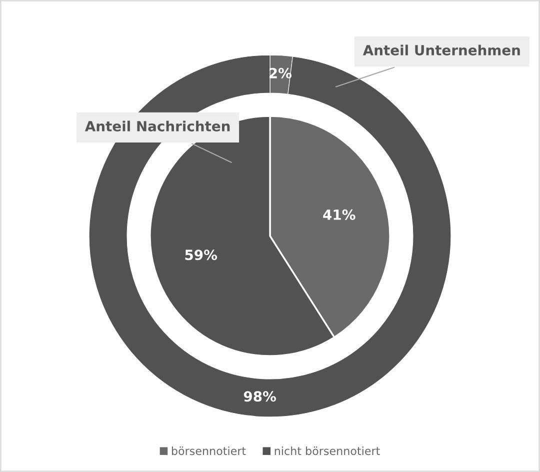  What do you see at coordinates (209, 451) in the screenshot?
I see `legend-label: börsennotiert` at bounding box center [209, 451].